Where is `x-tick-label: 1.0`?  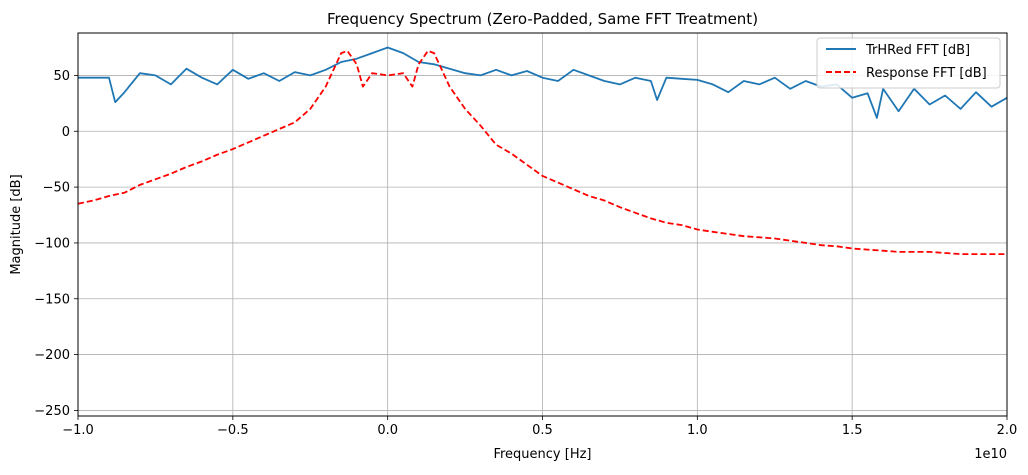 x-tick-label: 1.0 is located at coordinates (697, 430).